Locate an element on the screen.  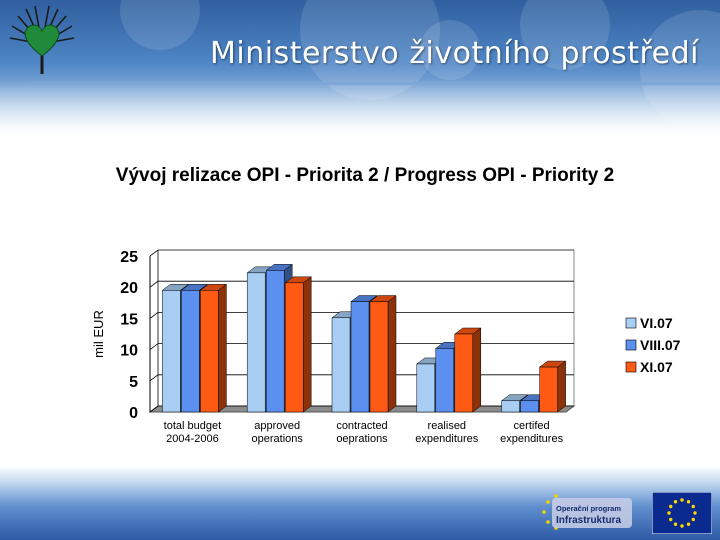
y-tick-label: 5 is located at coordinates (133, 382).